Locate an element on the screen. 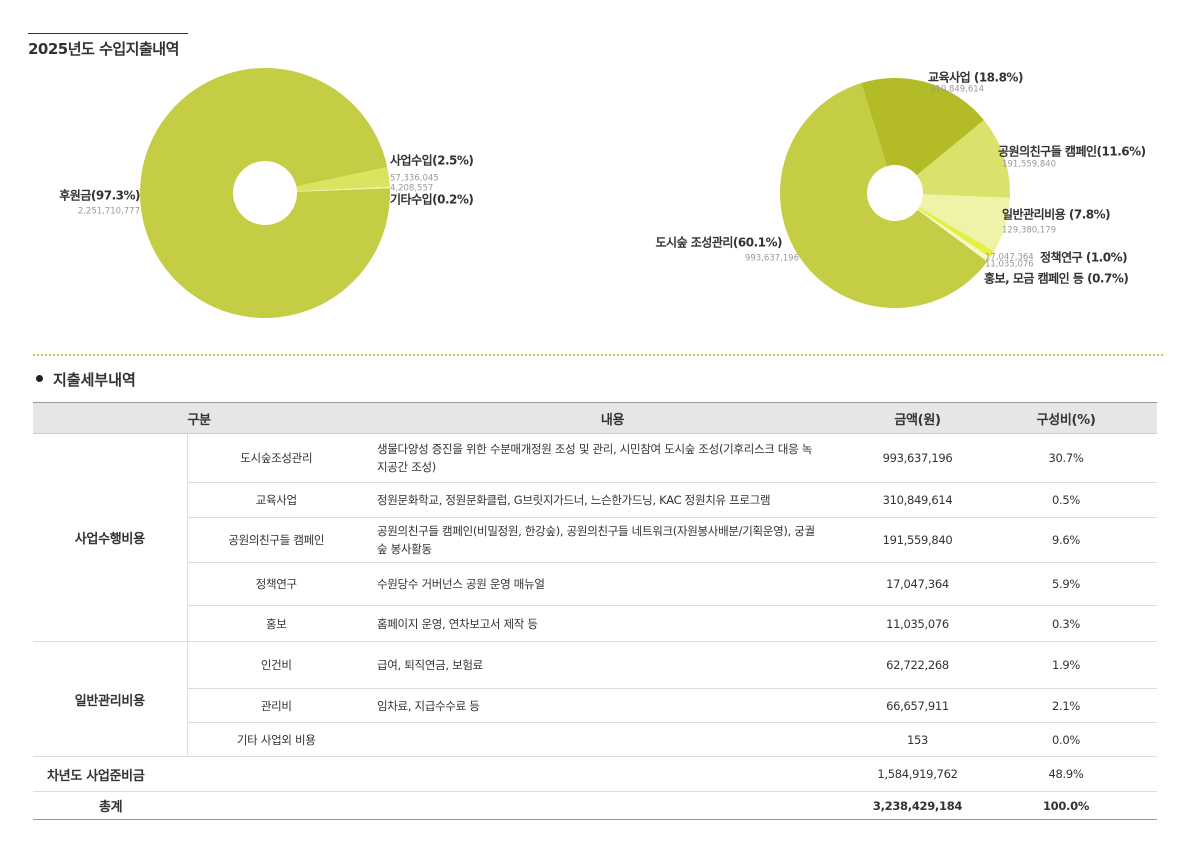 The width and height of the screenshot is (1199, 850). summary-row: 총계 3,238,429,184 100.0% is located at coordinates (595, 805).